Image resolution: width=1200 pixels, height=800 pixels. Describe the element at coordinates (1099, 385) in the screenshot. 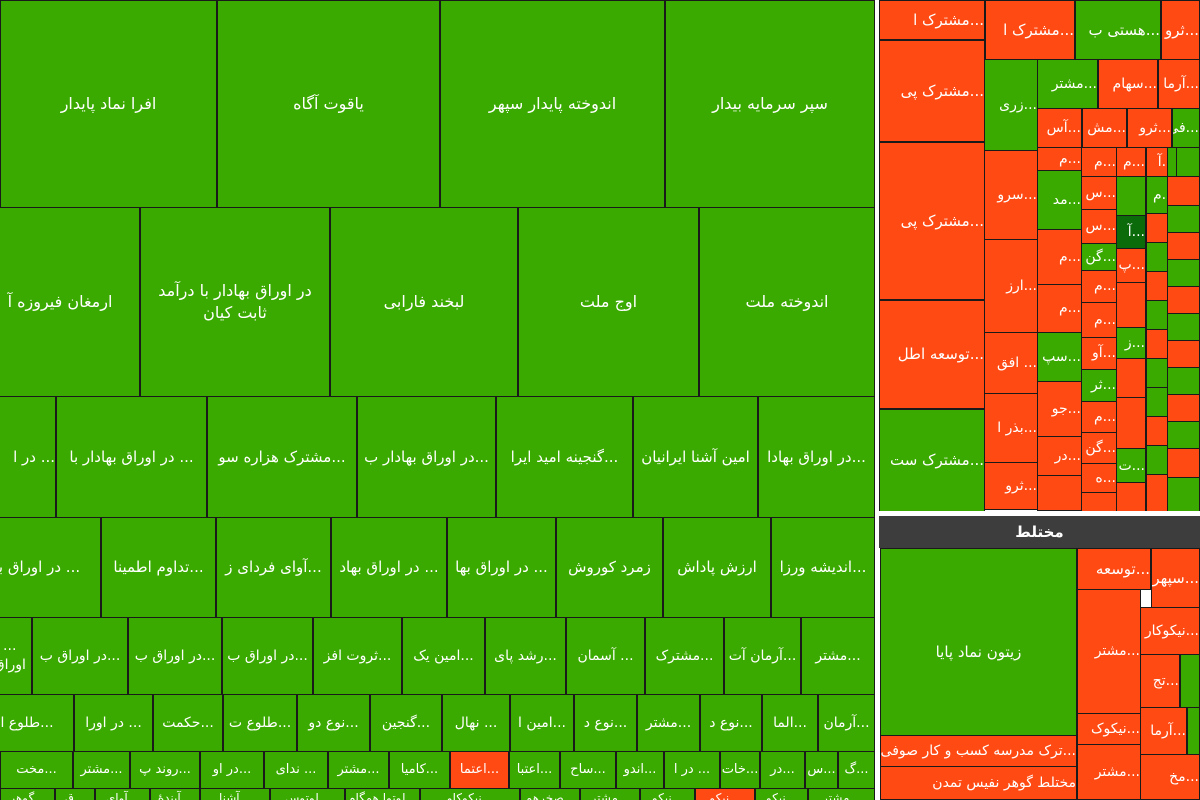

I see `fund-tile: ...ثر` at that location.